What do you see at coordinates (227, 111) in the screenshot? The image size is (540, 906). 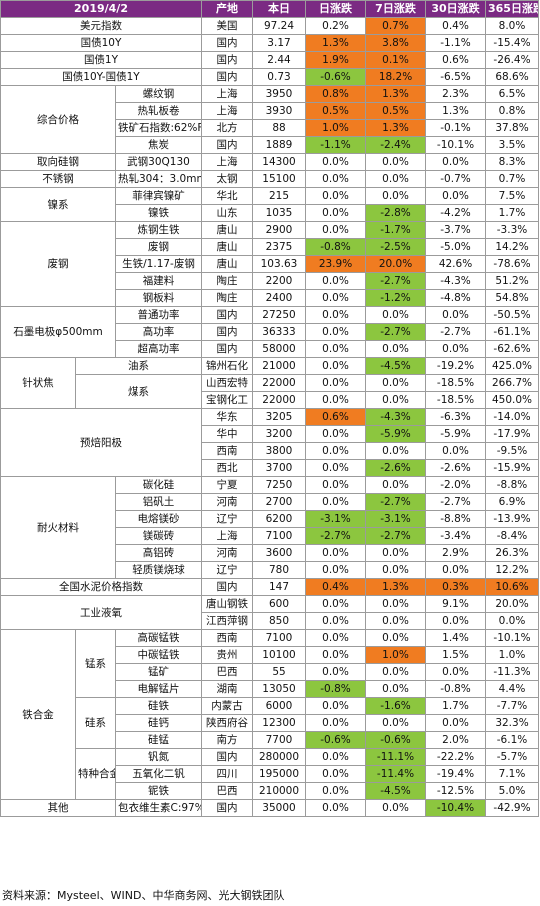 I see `region-cell: 上海` at bounding box center [227, 111].